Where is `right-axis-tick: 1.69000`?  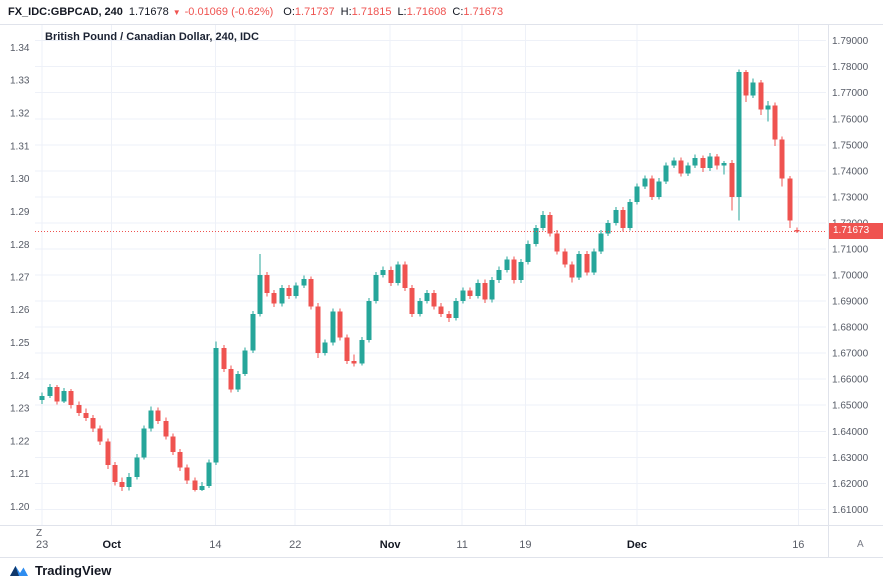
right-axis-tick: 1.69000 is located at coordinates (850, 302).